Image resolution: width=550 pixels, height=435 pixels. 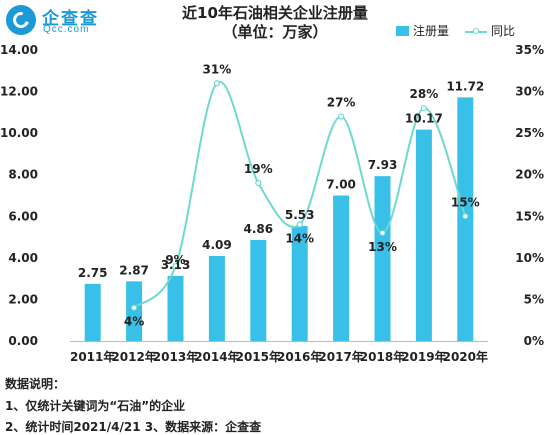 I want to click on y-left-tick-label: 0.00, so click(x=23, y=341).